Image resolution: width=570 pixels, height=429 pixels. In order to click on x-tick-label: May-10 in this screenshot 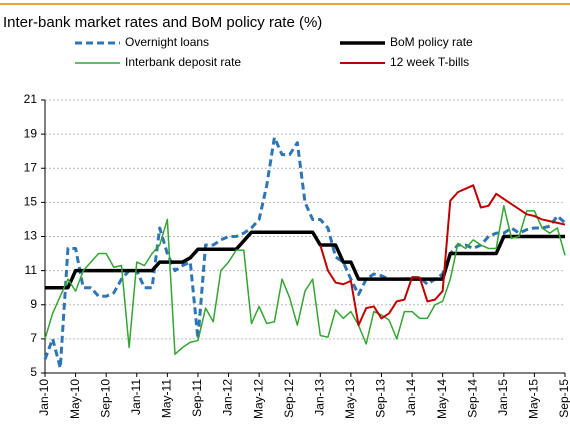, I will do `click(75, 399)`.